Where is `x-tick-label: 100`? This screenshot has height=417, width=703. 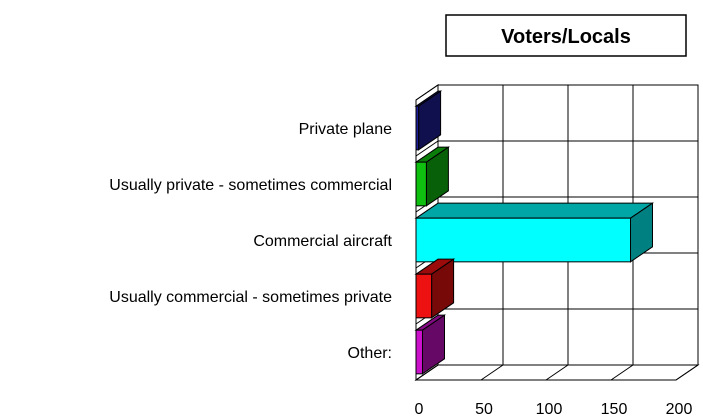
x-tick-label: 100 is located at coordinates (549, 409).